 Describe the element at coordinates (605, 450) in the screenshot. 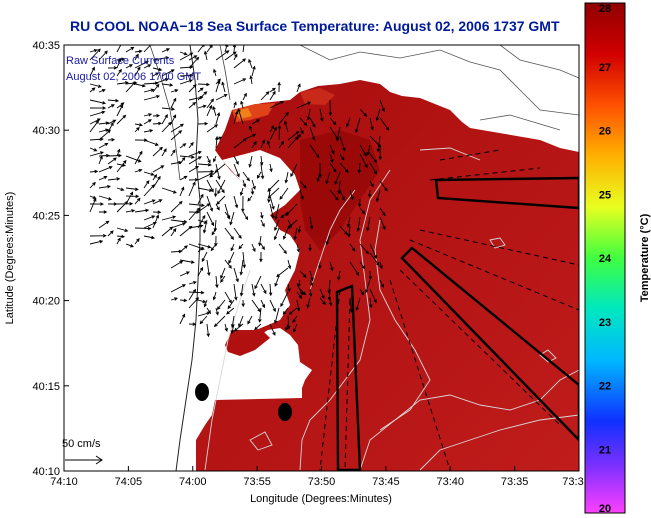

I see `colorbar-tick-label: 21` at that location.